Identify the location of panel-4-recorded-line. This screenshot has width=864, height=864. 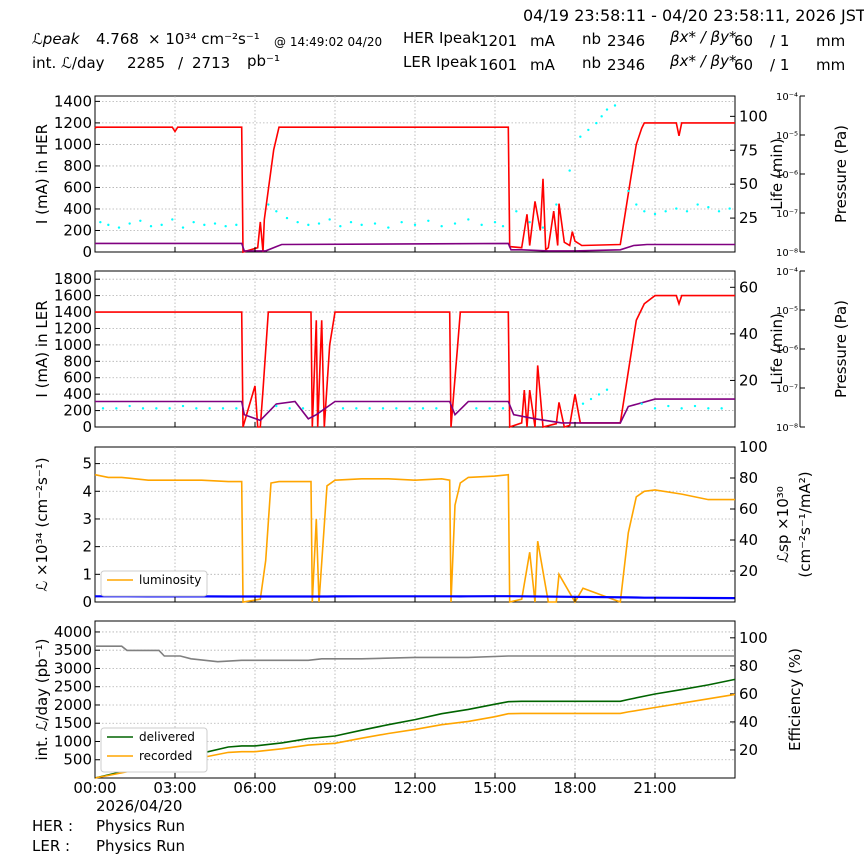
(415, 736).